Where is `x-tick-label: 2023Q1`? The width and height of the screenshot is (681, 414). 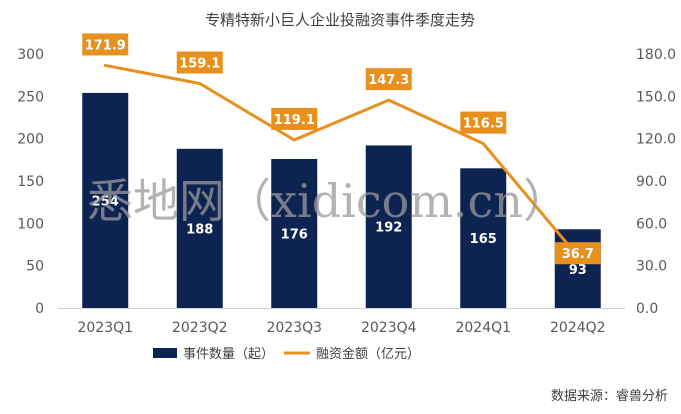 x-tick-label: 2023Q1 is located at coordinates (105, 328).